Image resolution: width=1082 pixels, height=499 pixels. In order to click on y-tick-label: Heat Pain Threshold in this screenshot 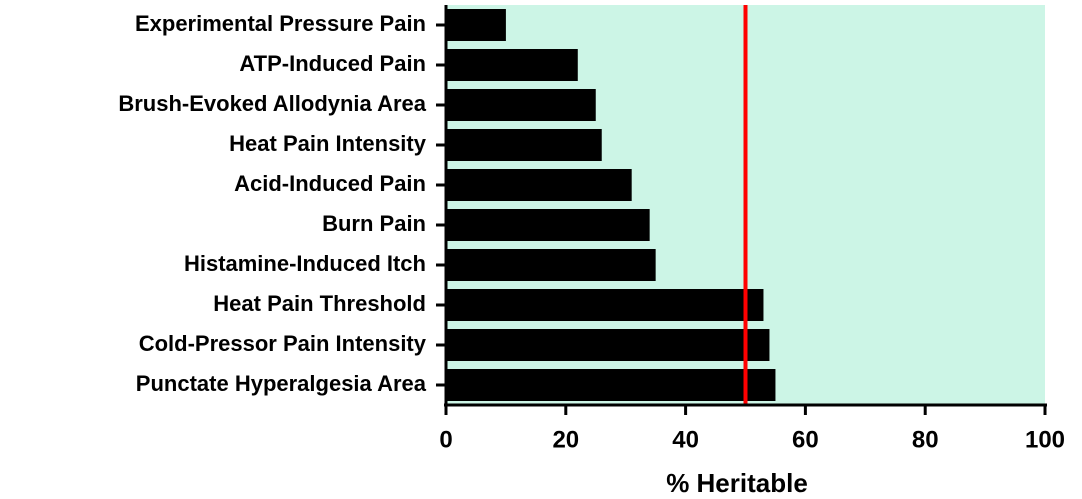, I will do `click(319, 303)`.